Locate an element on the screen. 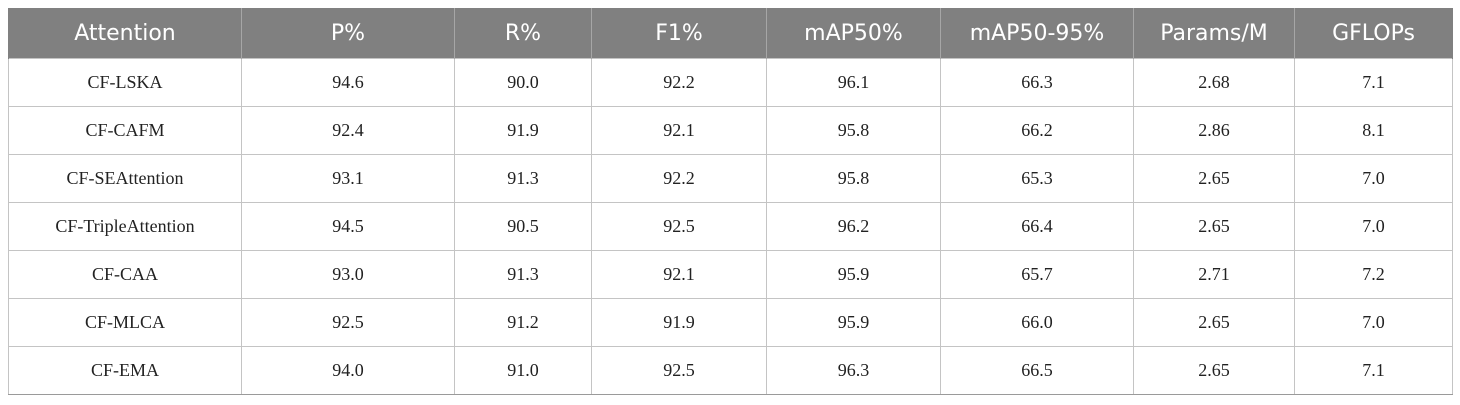  cell-gflops: 7.2 is located at coordinates (1373, 274).